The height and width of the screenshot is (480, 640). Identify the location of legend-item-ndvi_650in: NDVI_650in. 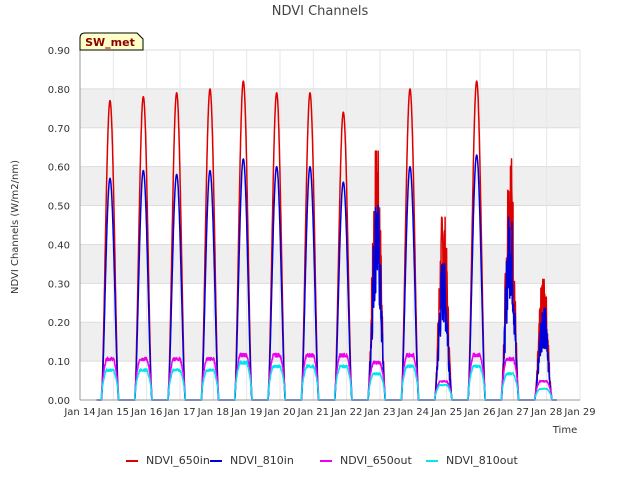
(168, 460).